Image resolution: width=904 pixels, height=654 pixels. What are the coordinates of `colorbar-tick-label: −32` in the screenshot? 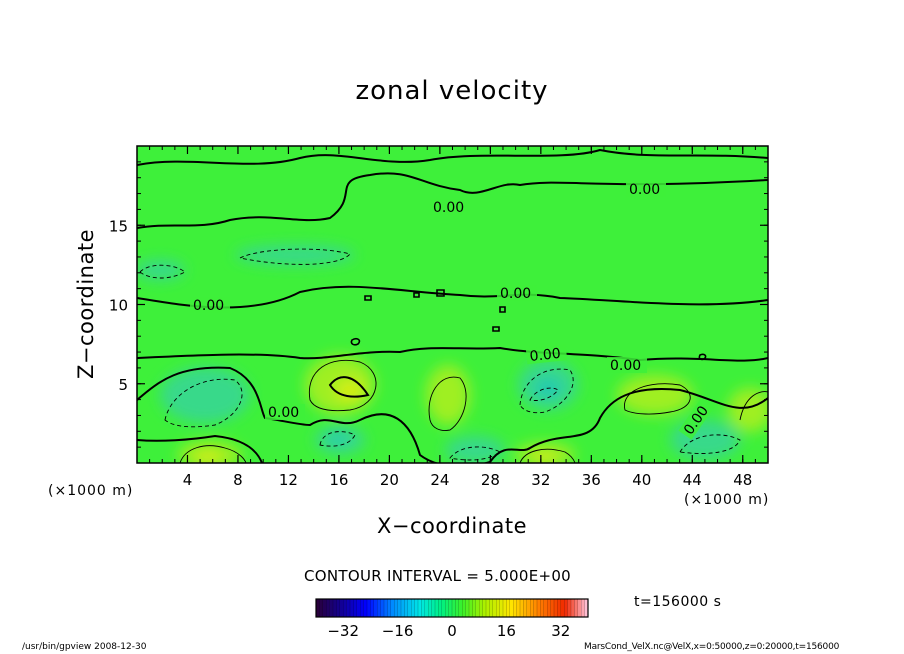 It's located at (343, 631).